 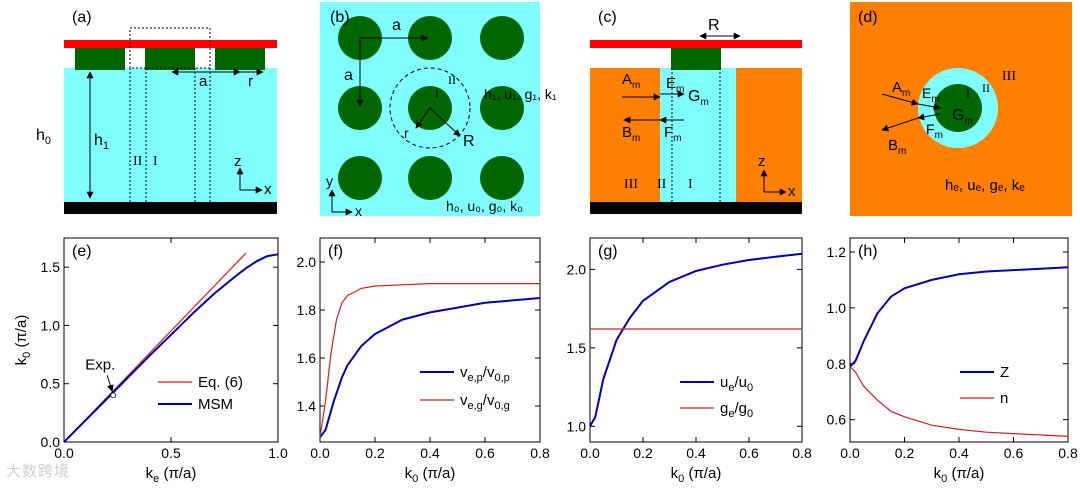 What do you see at coordinates (51, 442) in the screenshot?
I see `y-tick-label: 0.0` at bounding box center [51, 442].